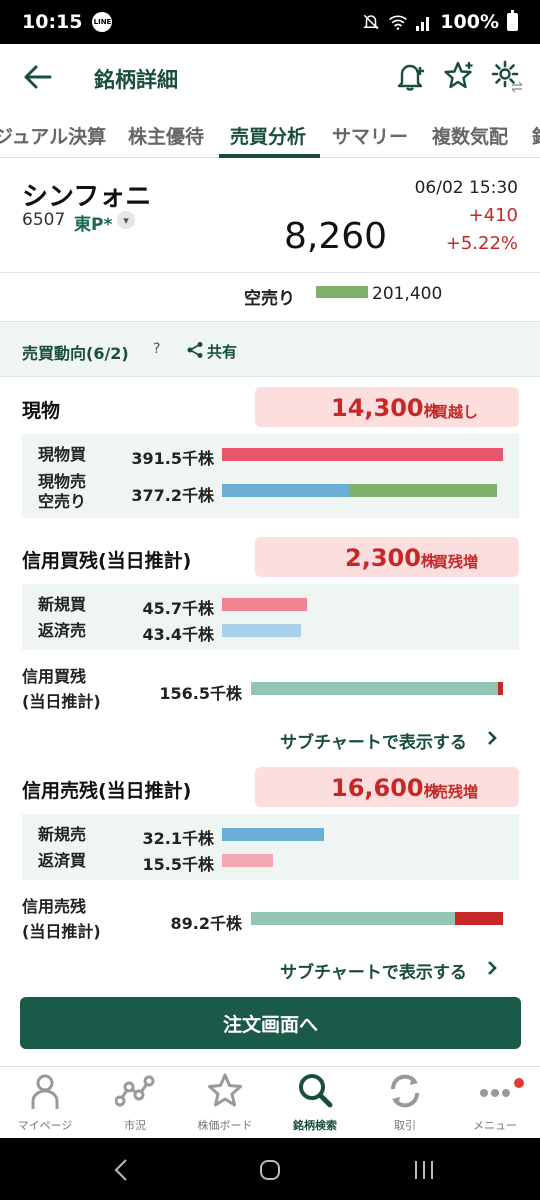  I want to click on spot-buy-label: 現物買, so click(62, 454).